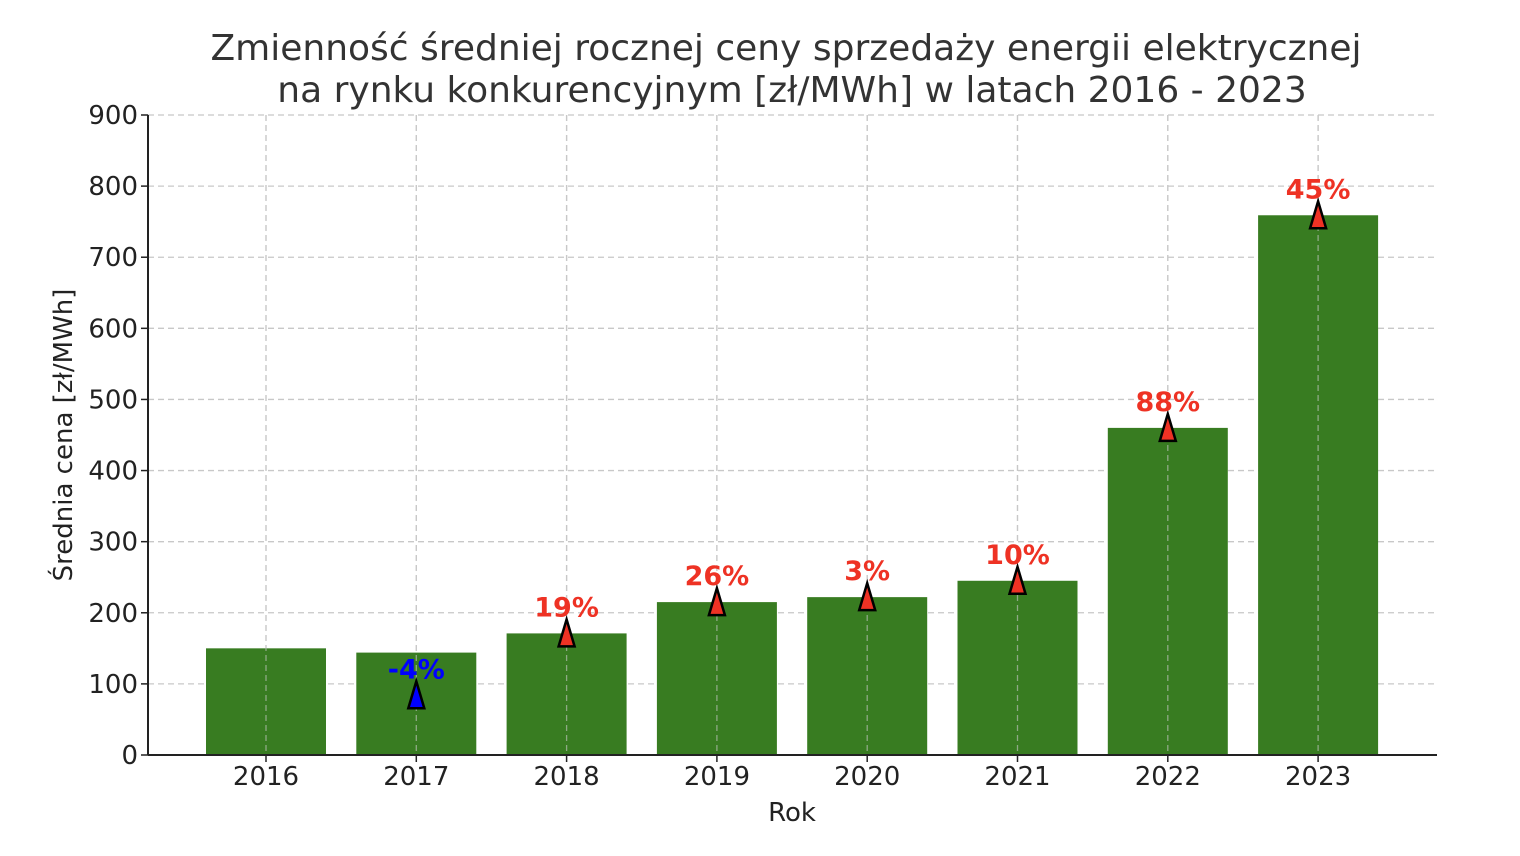  Describe the element at coordinates (266, 777) in the screenshot. I see `x-tick-label: 2016` at that location.